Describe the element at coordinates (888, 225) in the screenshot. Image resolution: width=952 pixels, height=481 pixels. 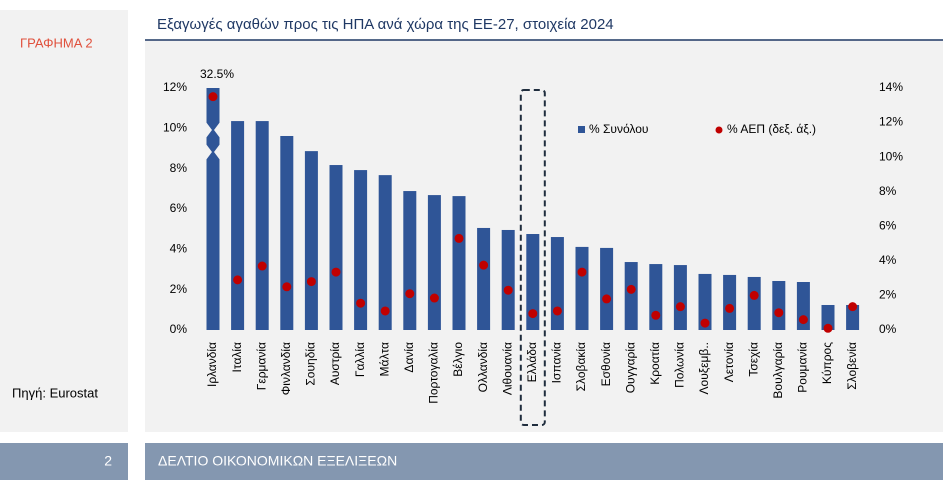
I see `y2-tick-label: 6%` at that location.